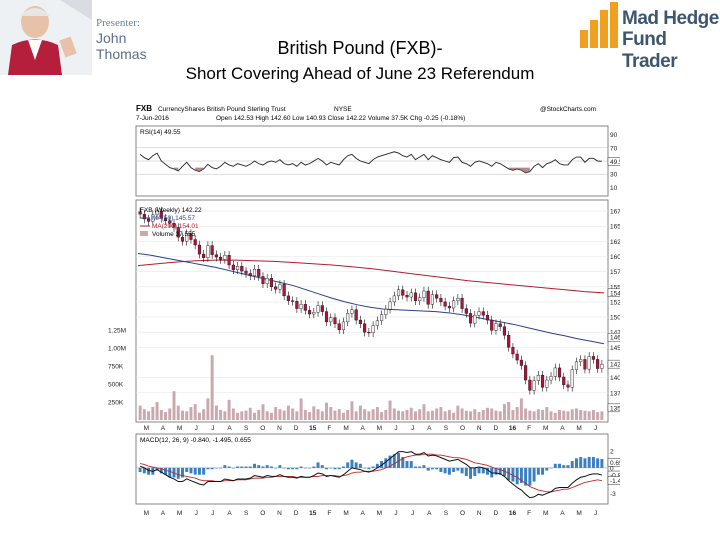  Describe the element at coordinates (329, 428) in the screenshot. I see `x-tick-label: F` at that location.